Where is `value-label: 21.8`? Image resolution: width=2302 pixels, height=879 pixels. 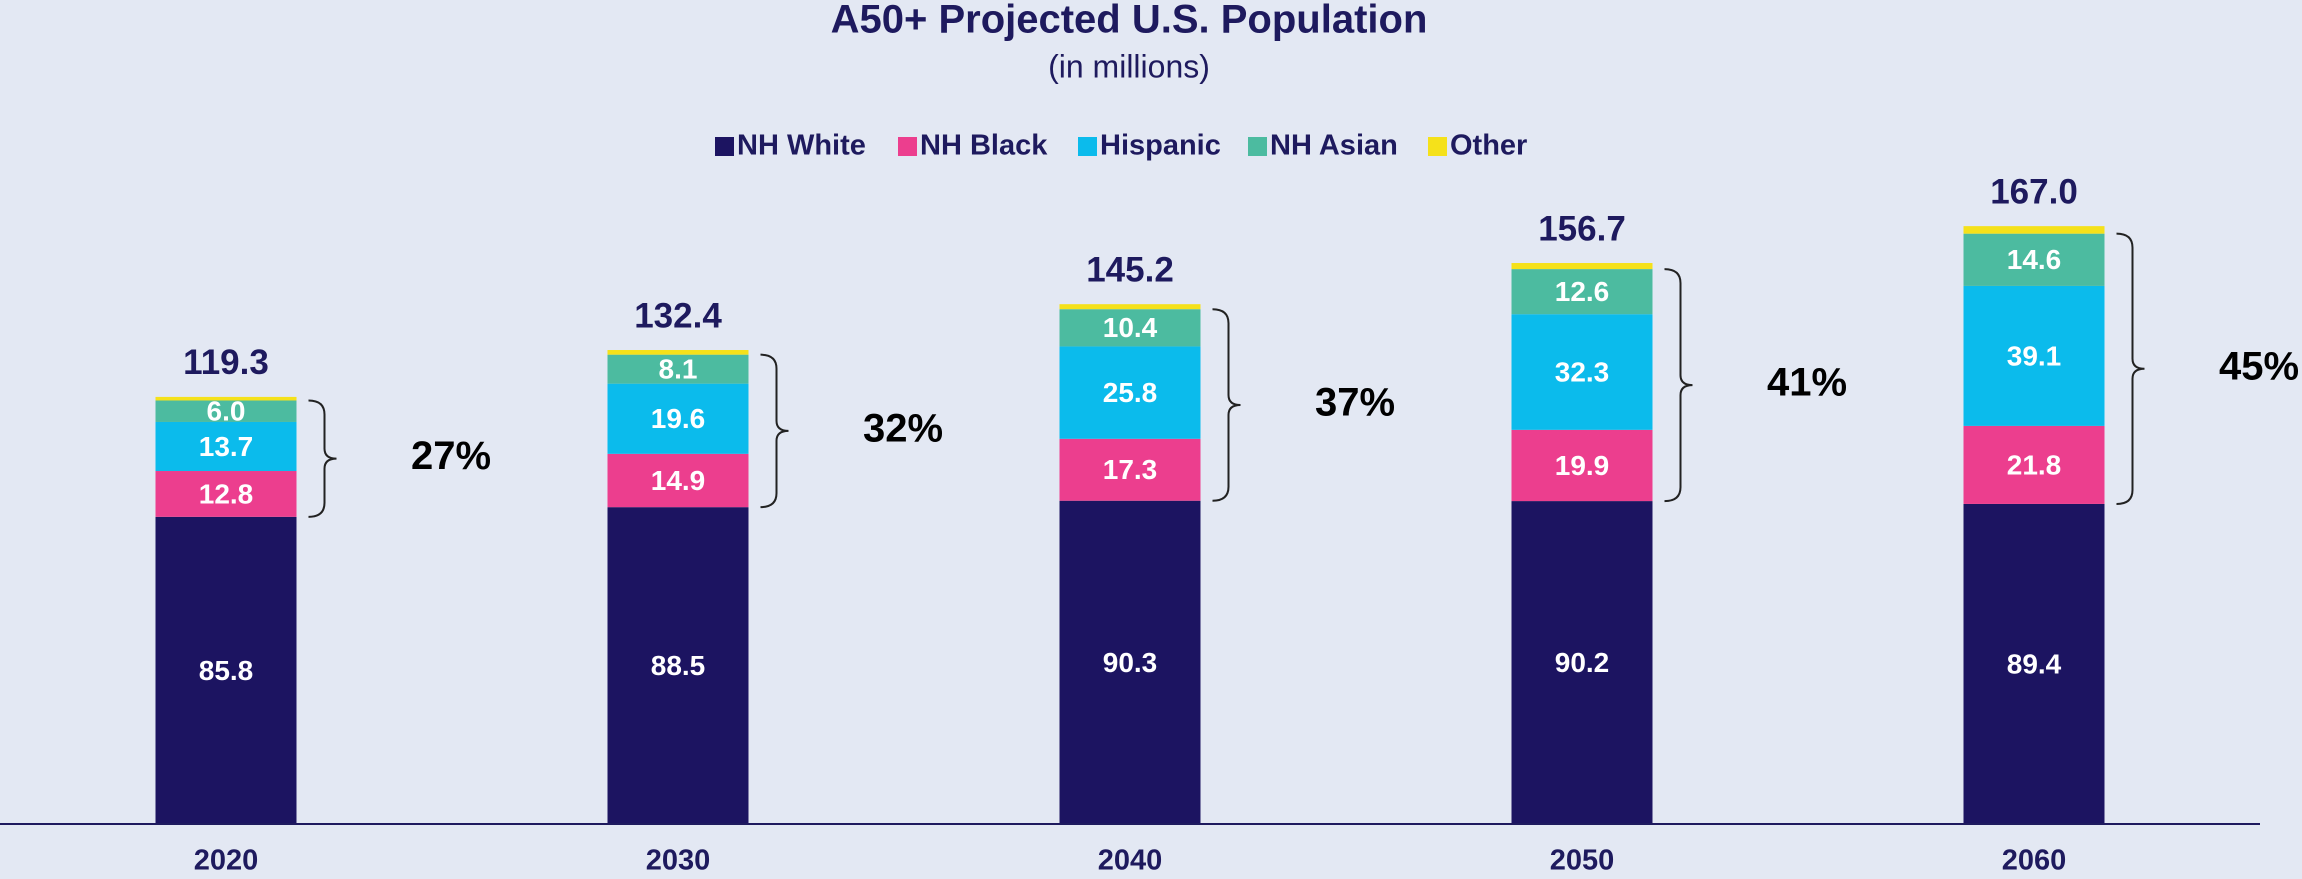 value-label: 21.8 is located at coordinates (2034, 464).